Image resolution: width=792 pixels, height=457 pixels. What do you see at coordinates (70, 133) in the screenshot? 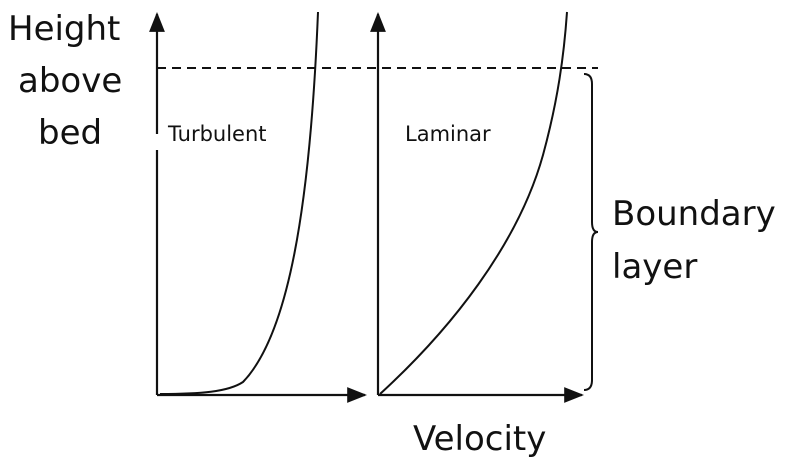
I see `y-axis-label: bed` at bounding box center [70, 133].